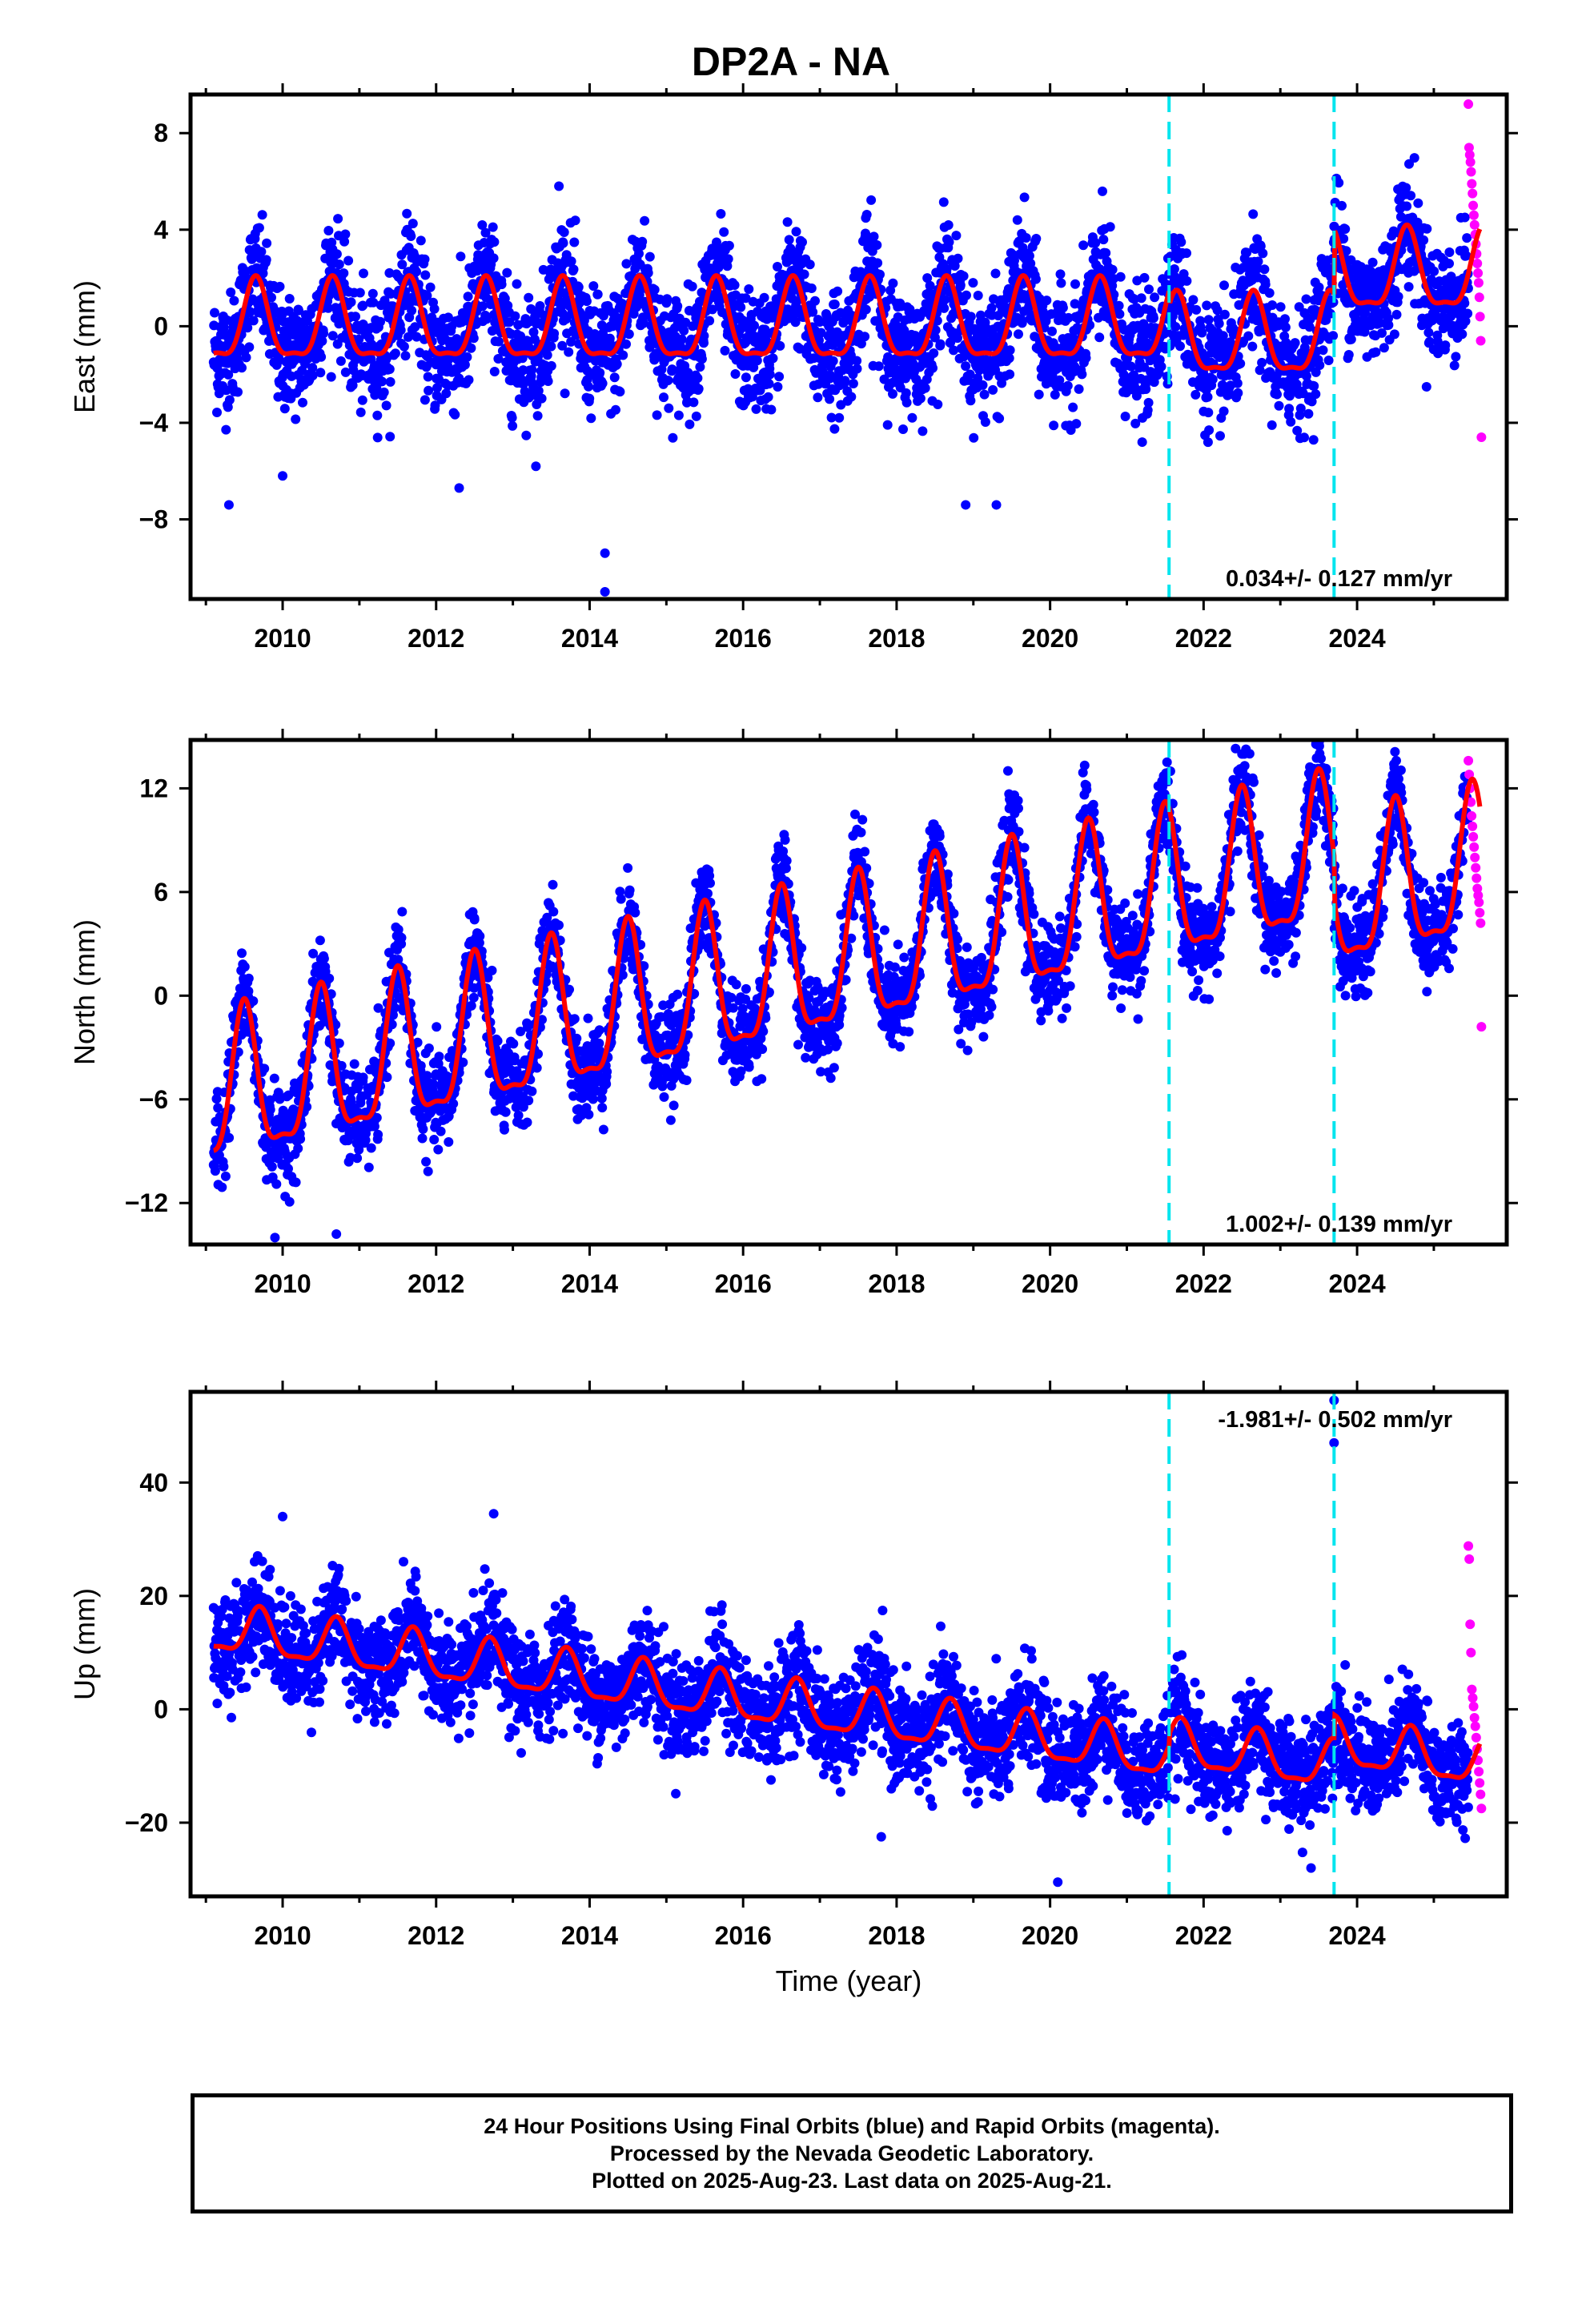 The image size is (1582, 2324). What do you see at coordinates (589, 638) in the screenshot?
I see `east-x-tick-label: 2014` at bounding box center [589, 638].